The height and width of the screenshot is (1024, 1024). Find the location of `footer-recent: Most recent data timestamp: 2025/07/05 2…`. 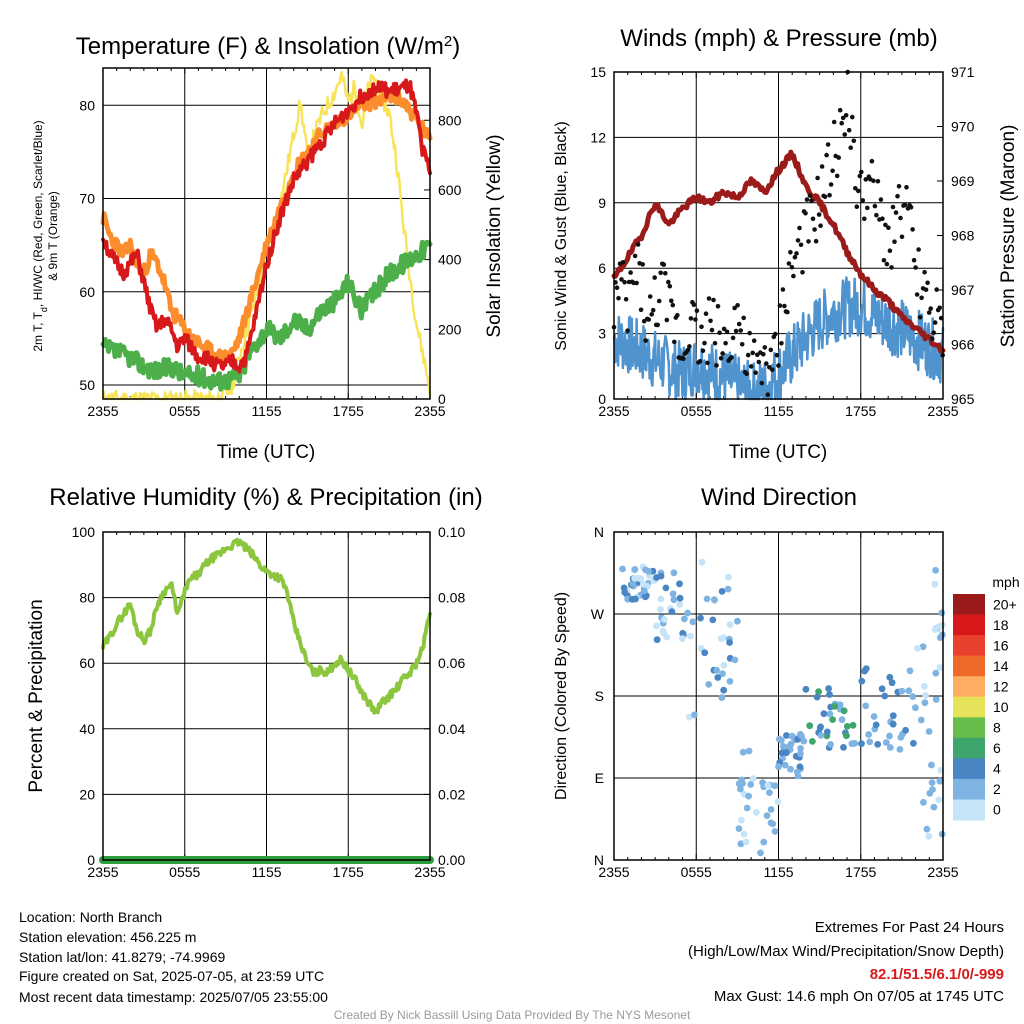

footer-recent: Most recent data timestamp: 2025/07/05 2… is located at coordinates (173, 997).